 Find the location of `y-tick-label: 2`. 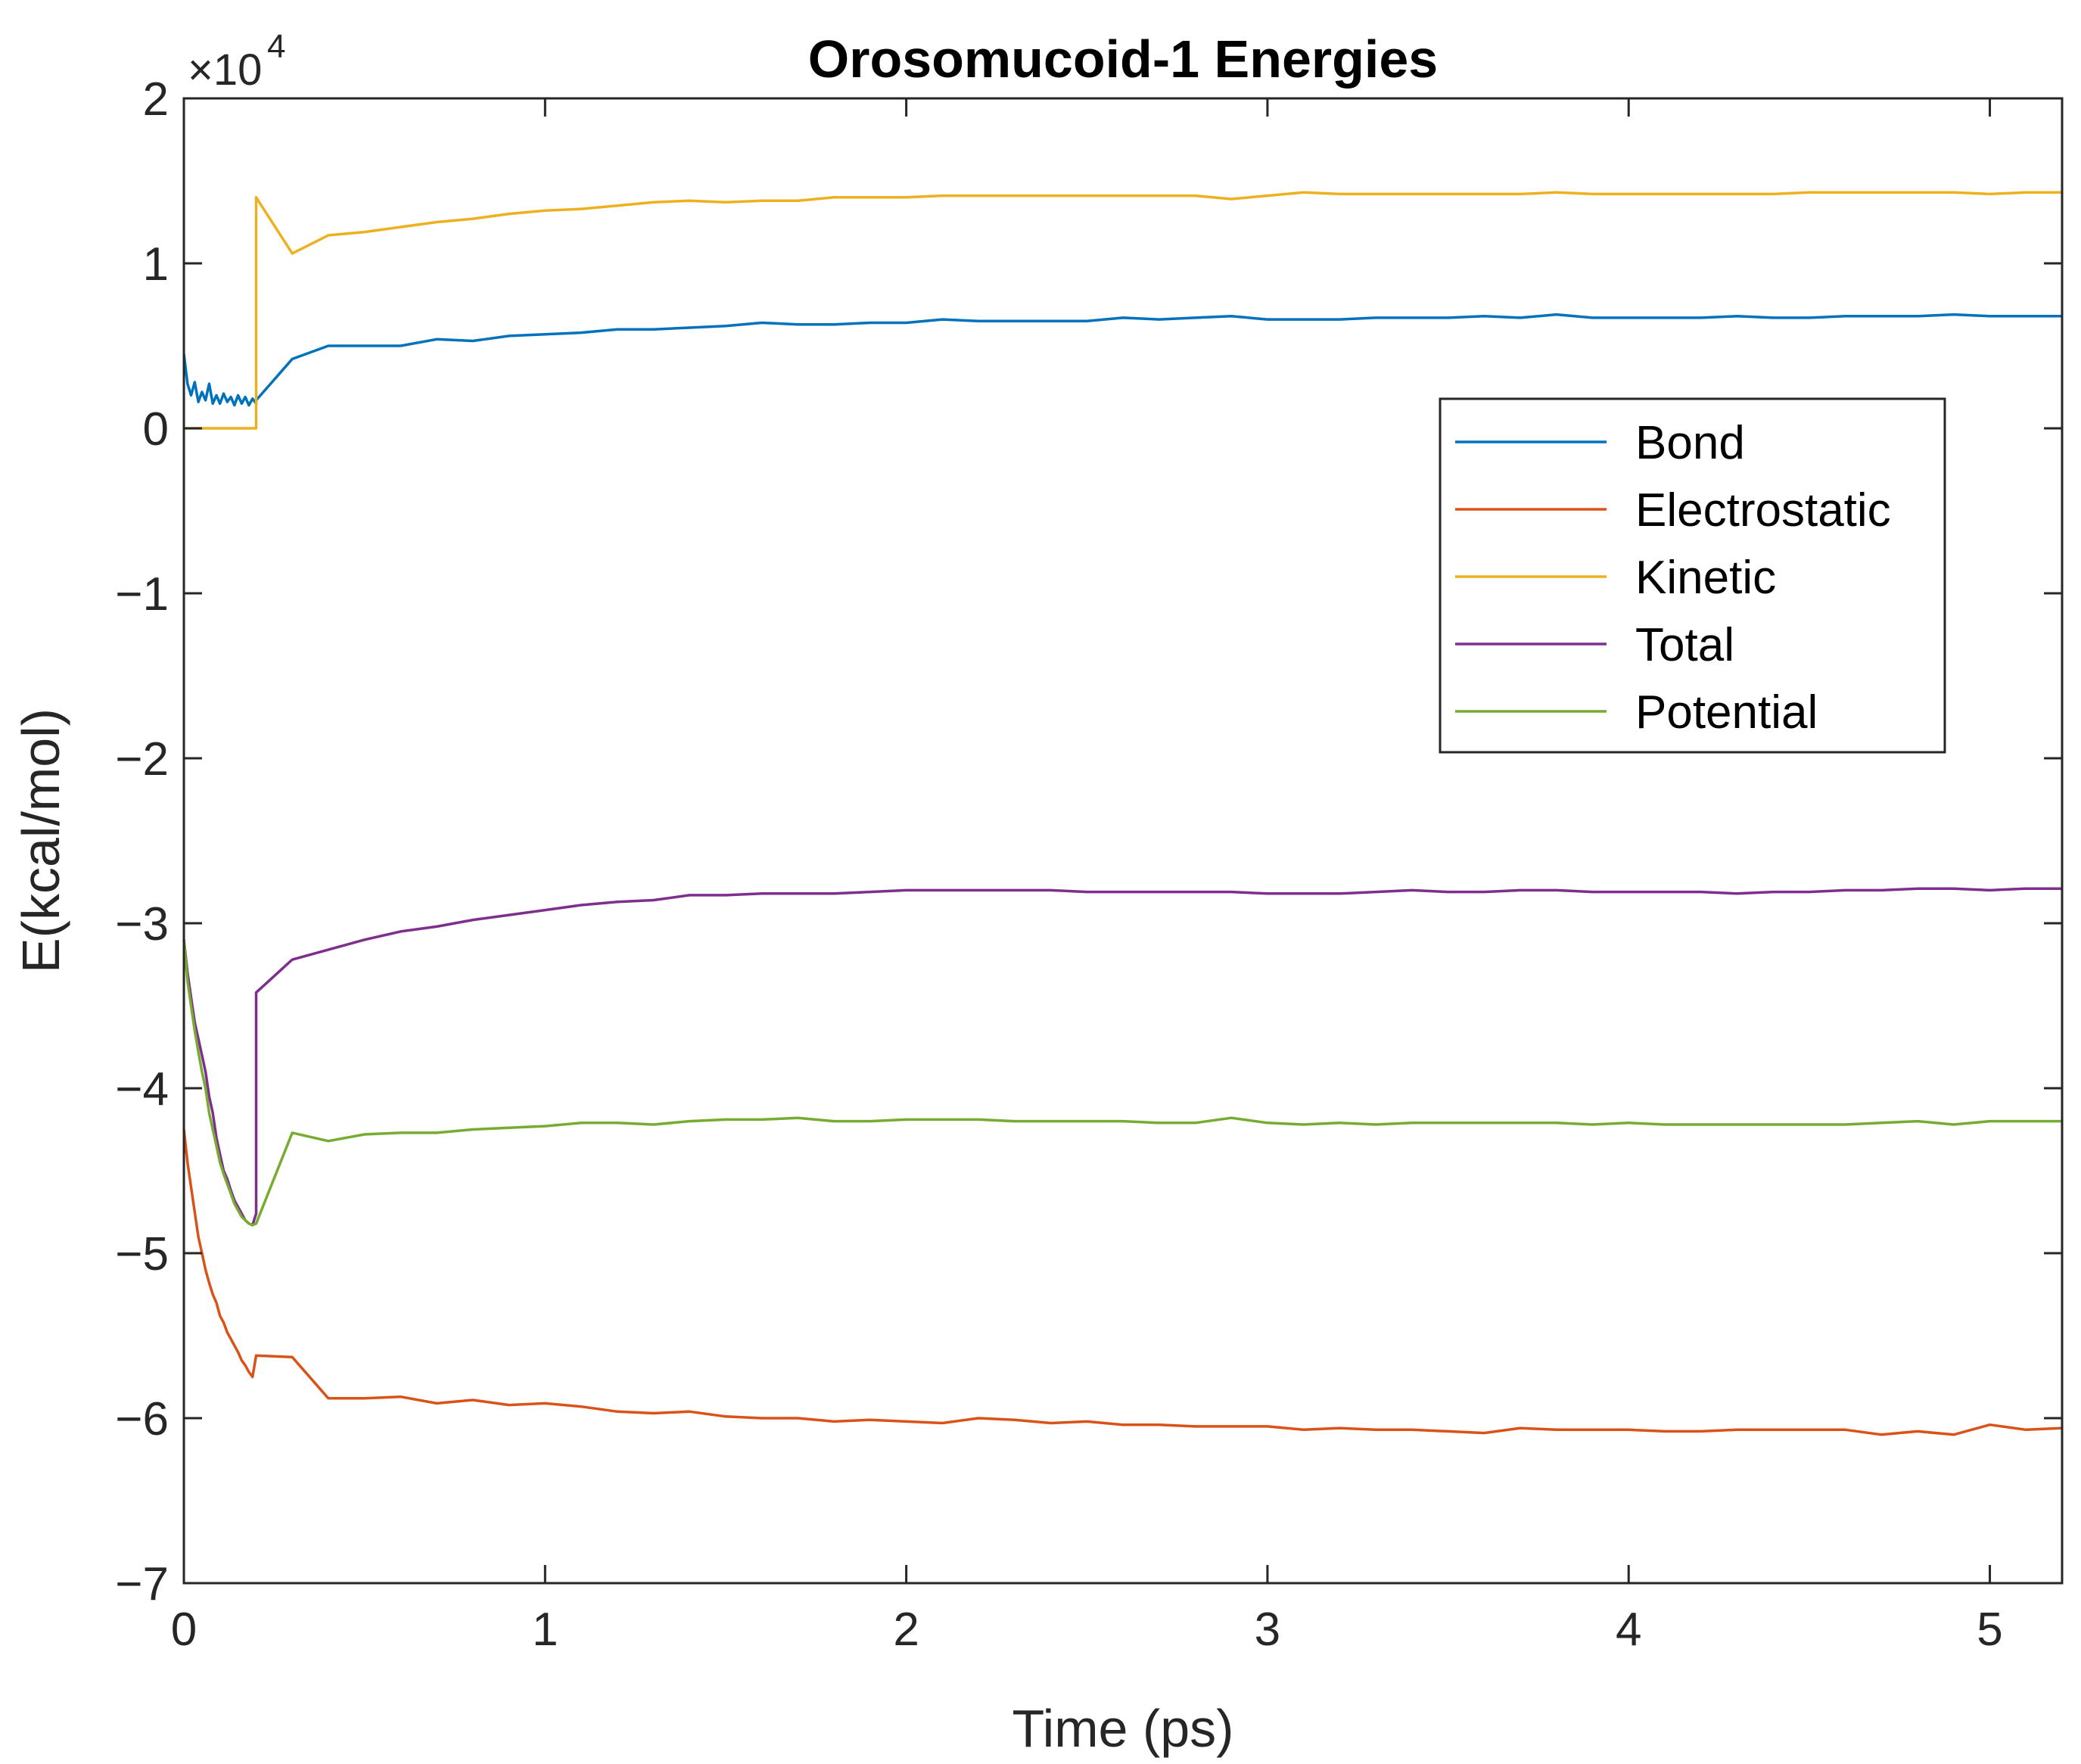

y-tick-label: 2 is located at coordinates (156, 100).